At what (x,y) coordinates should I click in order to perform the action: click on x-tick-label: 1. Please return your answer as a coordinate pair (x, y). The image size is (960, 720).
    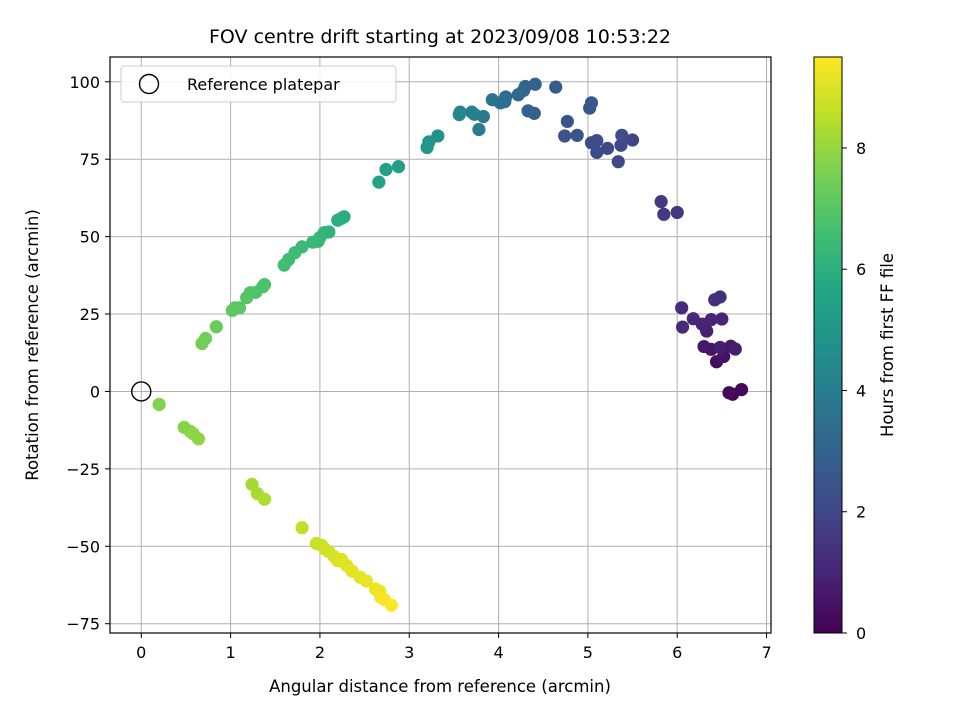
    Looking at the image, I should click on (230, 652).